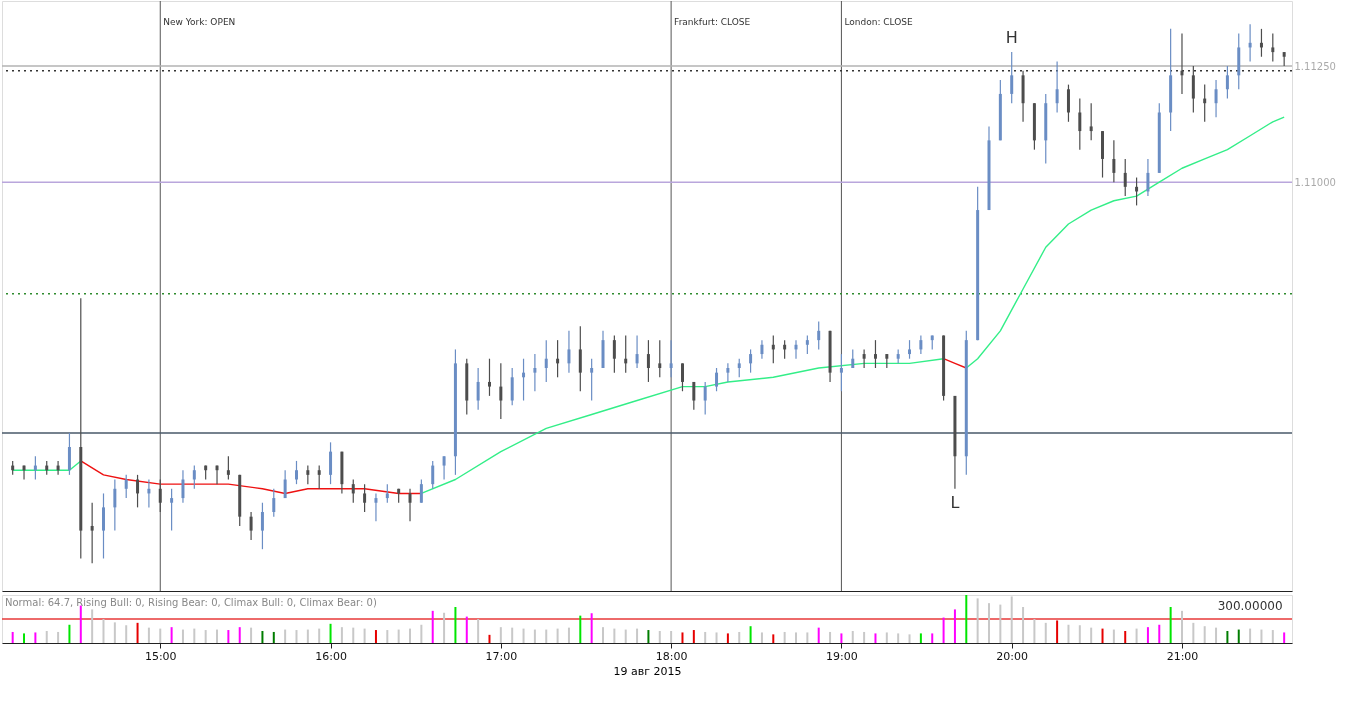 The width and height of the screenshot is (1356, 716). Describe the element at coordinates (879, 22) in the screenshot. I see `ref-line-label: London: CLOSE` at that location.